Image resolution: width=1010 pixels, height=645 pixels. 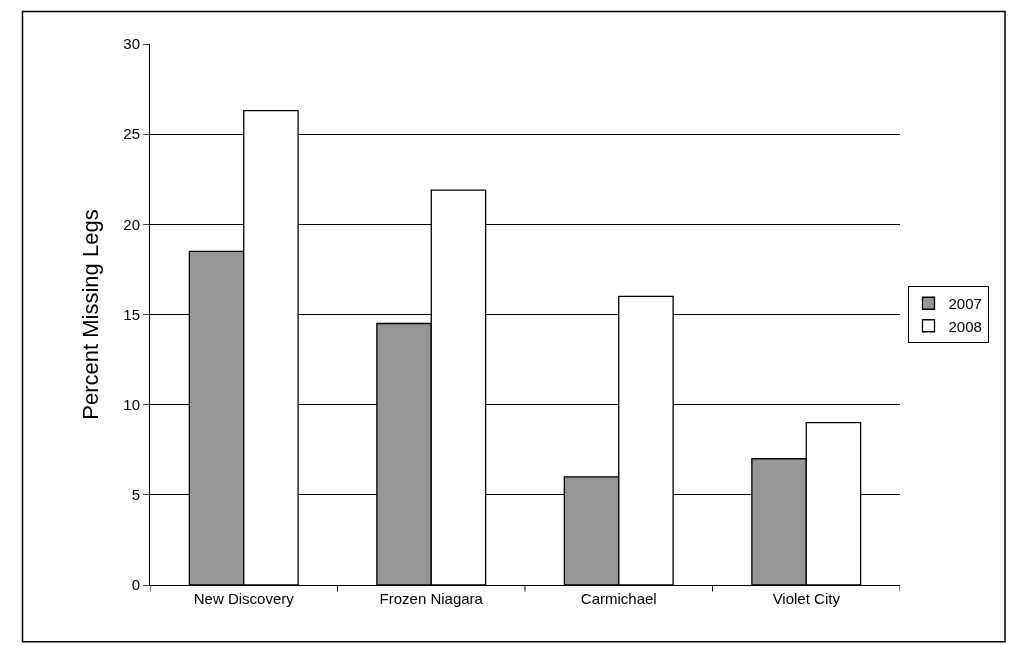 I want to click on x-tick-label: Carmichael, so click(x=618, y=598).